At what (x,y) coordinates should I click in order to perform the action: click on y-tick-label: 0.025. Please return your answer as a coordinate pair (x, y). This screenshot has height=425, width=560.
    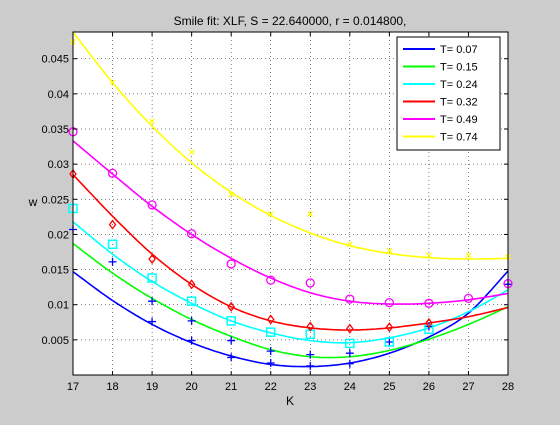
    Looking at the image, I should click on (55, 200).